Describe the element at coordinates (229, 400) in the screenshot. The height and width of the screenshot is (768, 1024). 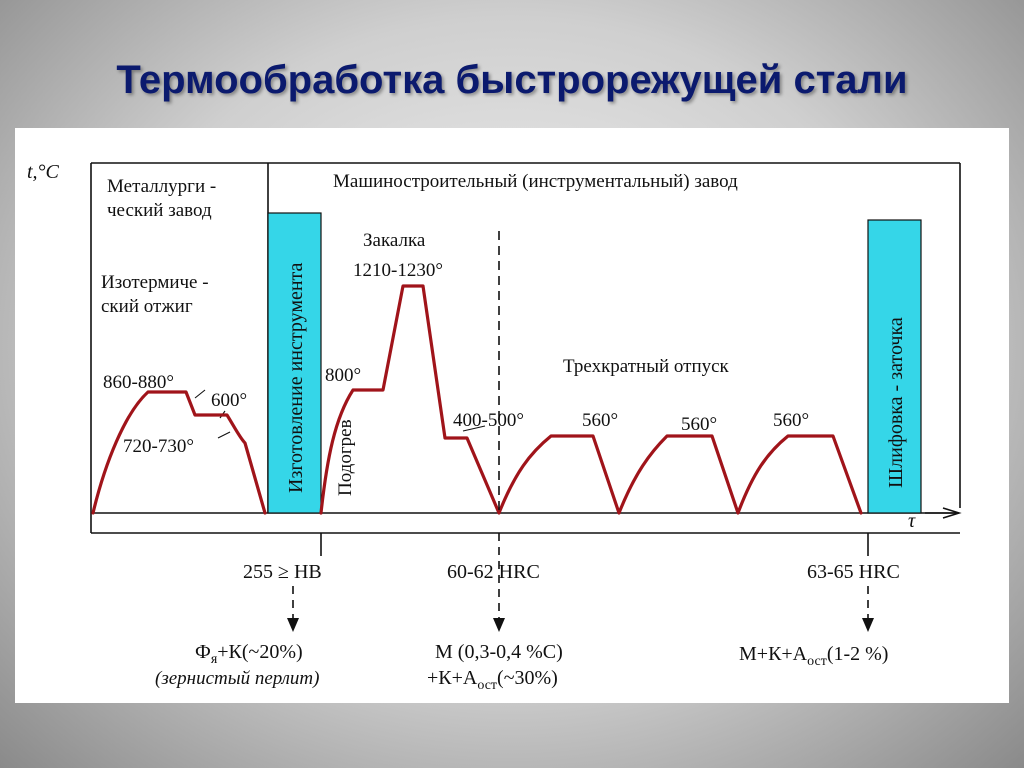
I see `temp-600-label: 600°` at that location.